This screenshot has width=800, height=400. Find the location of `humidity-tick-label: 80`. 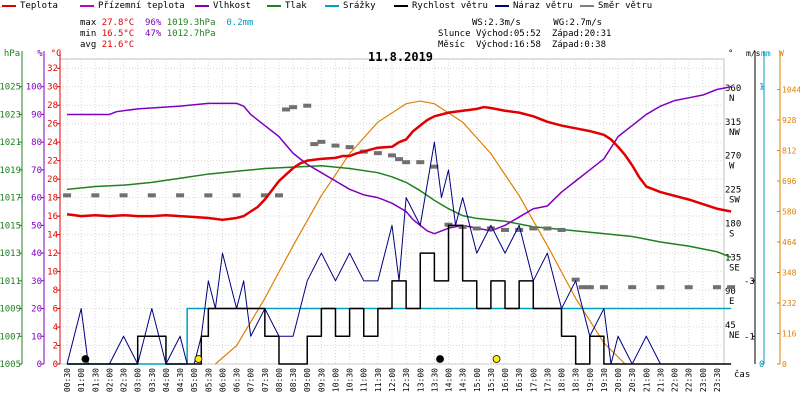

humidity-tick-label: 80 is located at coordinates (36, 143).